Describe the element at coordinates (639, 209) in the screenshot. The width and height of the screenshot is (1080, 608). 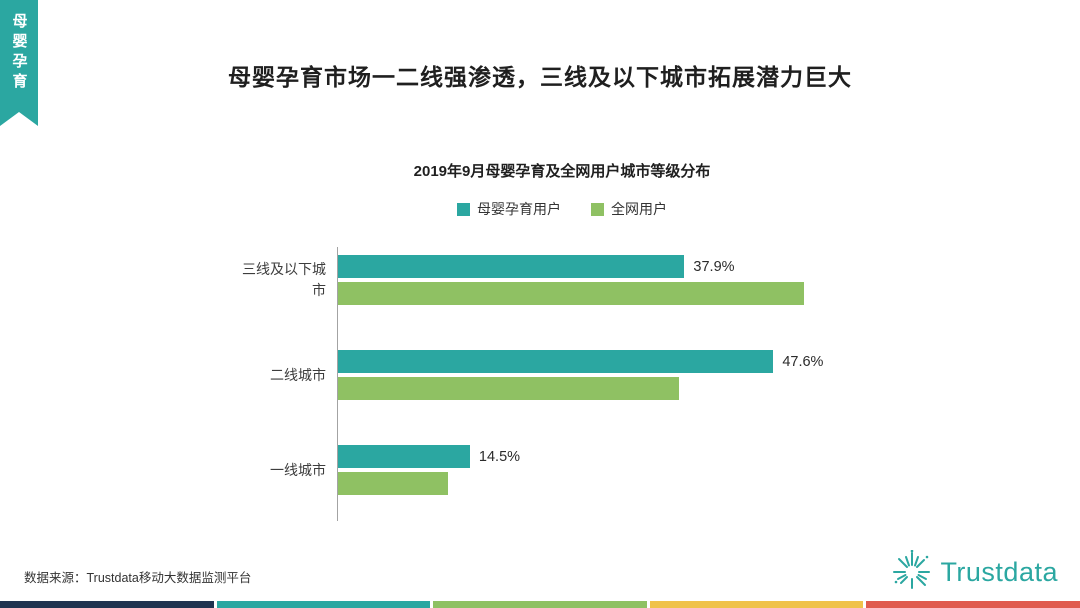
I see `legend-label: 全网用户` at that location.